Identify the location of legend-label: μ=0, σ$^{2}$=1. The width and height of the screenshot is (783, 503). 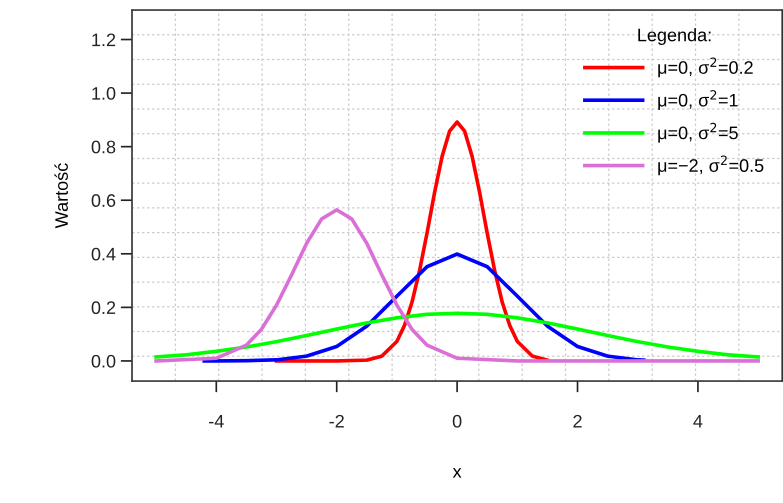
(698, 100).